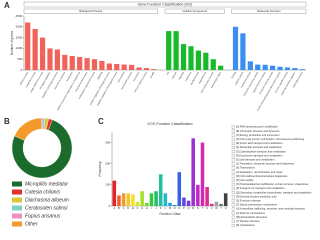 This screenshot has height=240, width=320. I want to click on x-tick-label: structural molecule activity, so click(267, 83).